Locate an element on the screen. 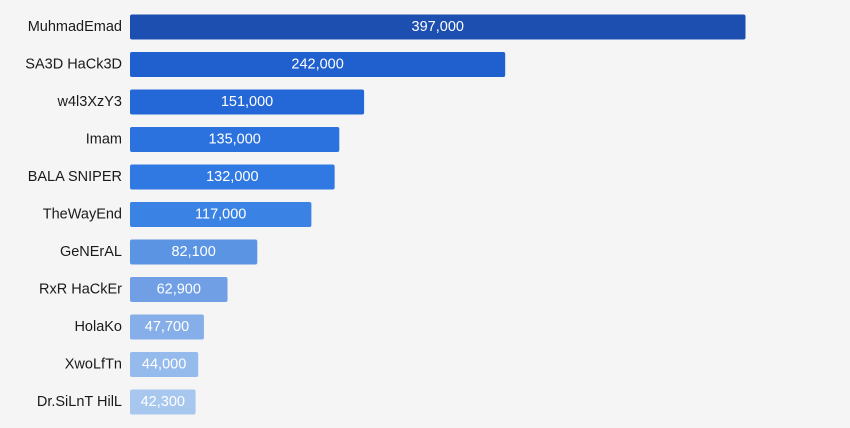 This screenshot has height=428, width=850. bar-group: RxR HaCkEr 62,900 is located at coordinates (133, 289).